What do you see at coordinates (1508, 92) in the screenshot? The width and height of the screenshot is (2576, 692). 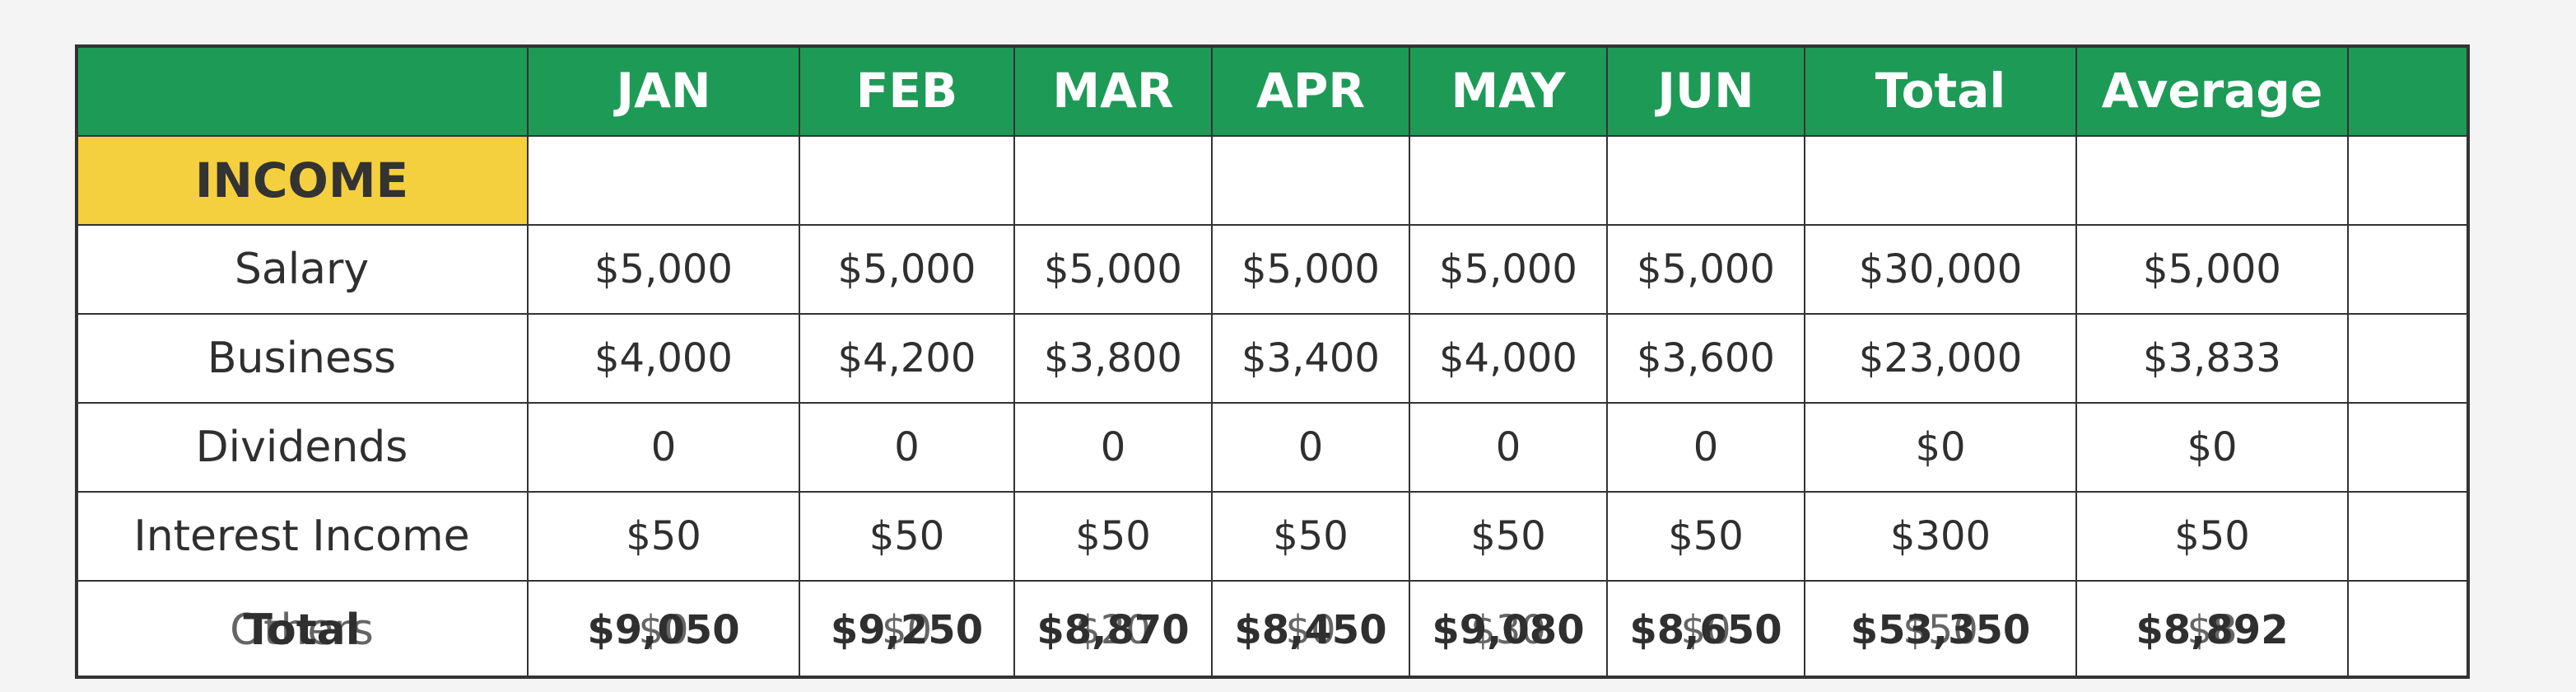 I see `header-cell-may: MAY` at bounding box center [1508, 92].